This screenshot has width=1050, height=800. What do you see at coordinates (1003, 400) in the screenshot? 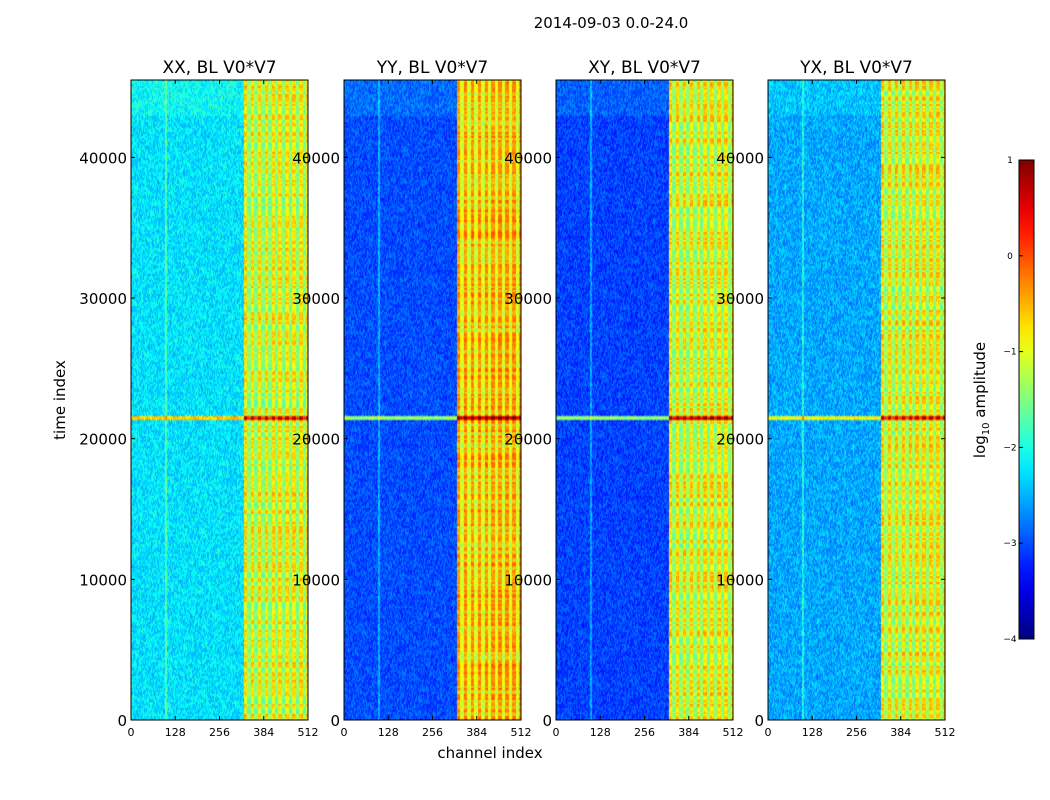
I see `colorbar: 1 0 −1 −2 −3 −4 log10 amplitude` at bounding box center [1003, 400].